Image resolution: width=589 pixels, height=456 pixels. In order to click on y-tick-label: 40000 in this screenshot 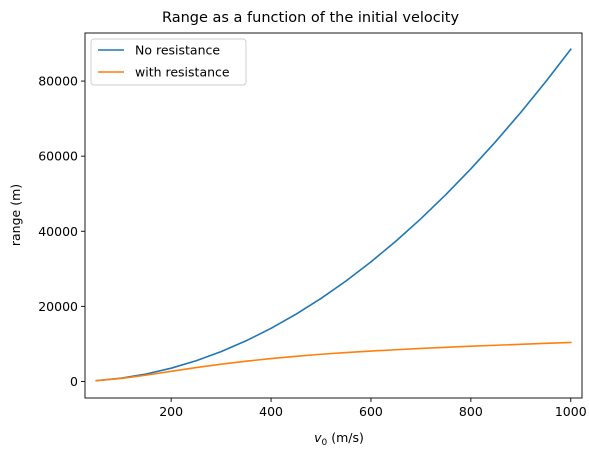, I will do `click(58, 231)`.